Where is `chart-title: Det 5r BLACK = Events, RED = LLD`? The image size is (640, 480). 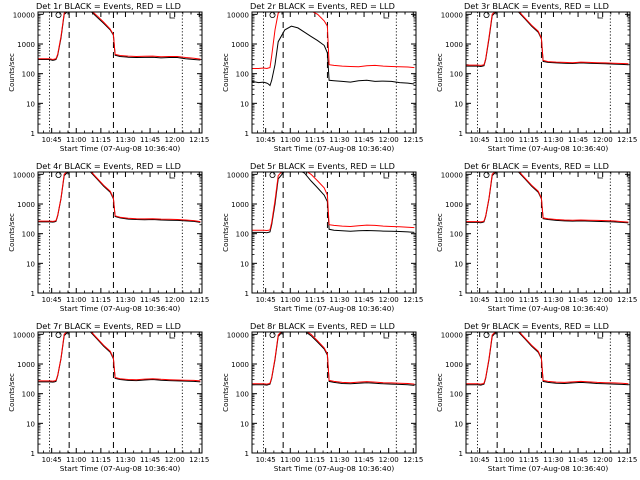 chart-title: Det 5r BLACK = Events, RED = LLD is located at coordinates (322, 166).